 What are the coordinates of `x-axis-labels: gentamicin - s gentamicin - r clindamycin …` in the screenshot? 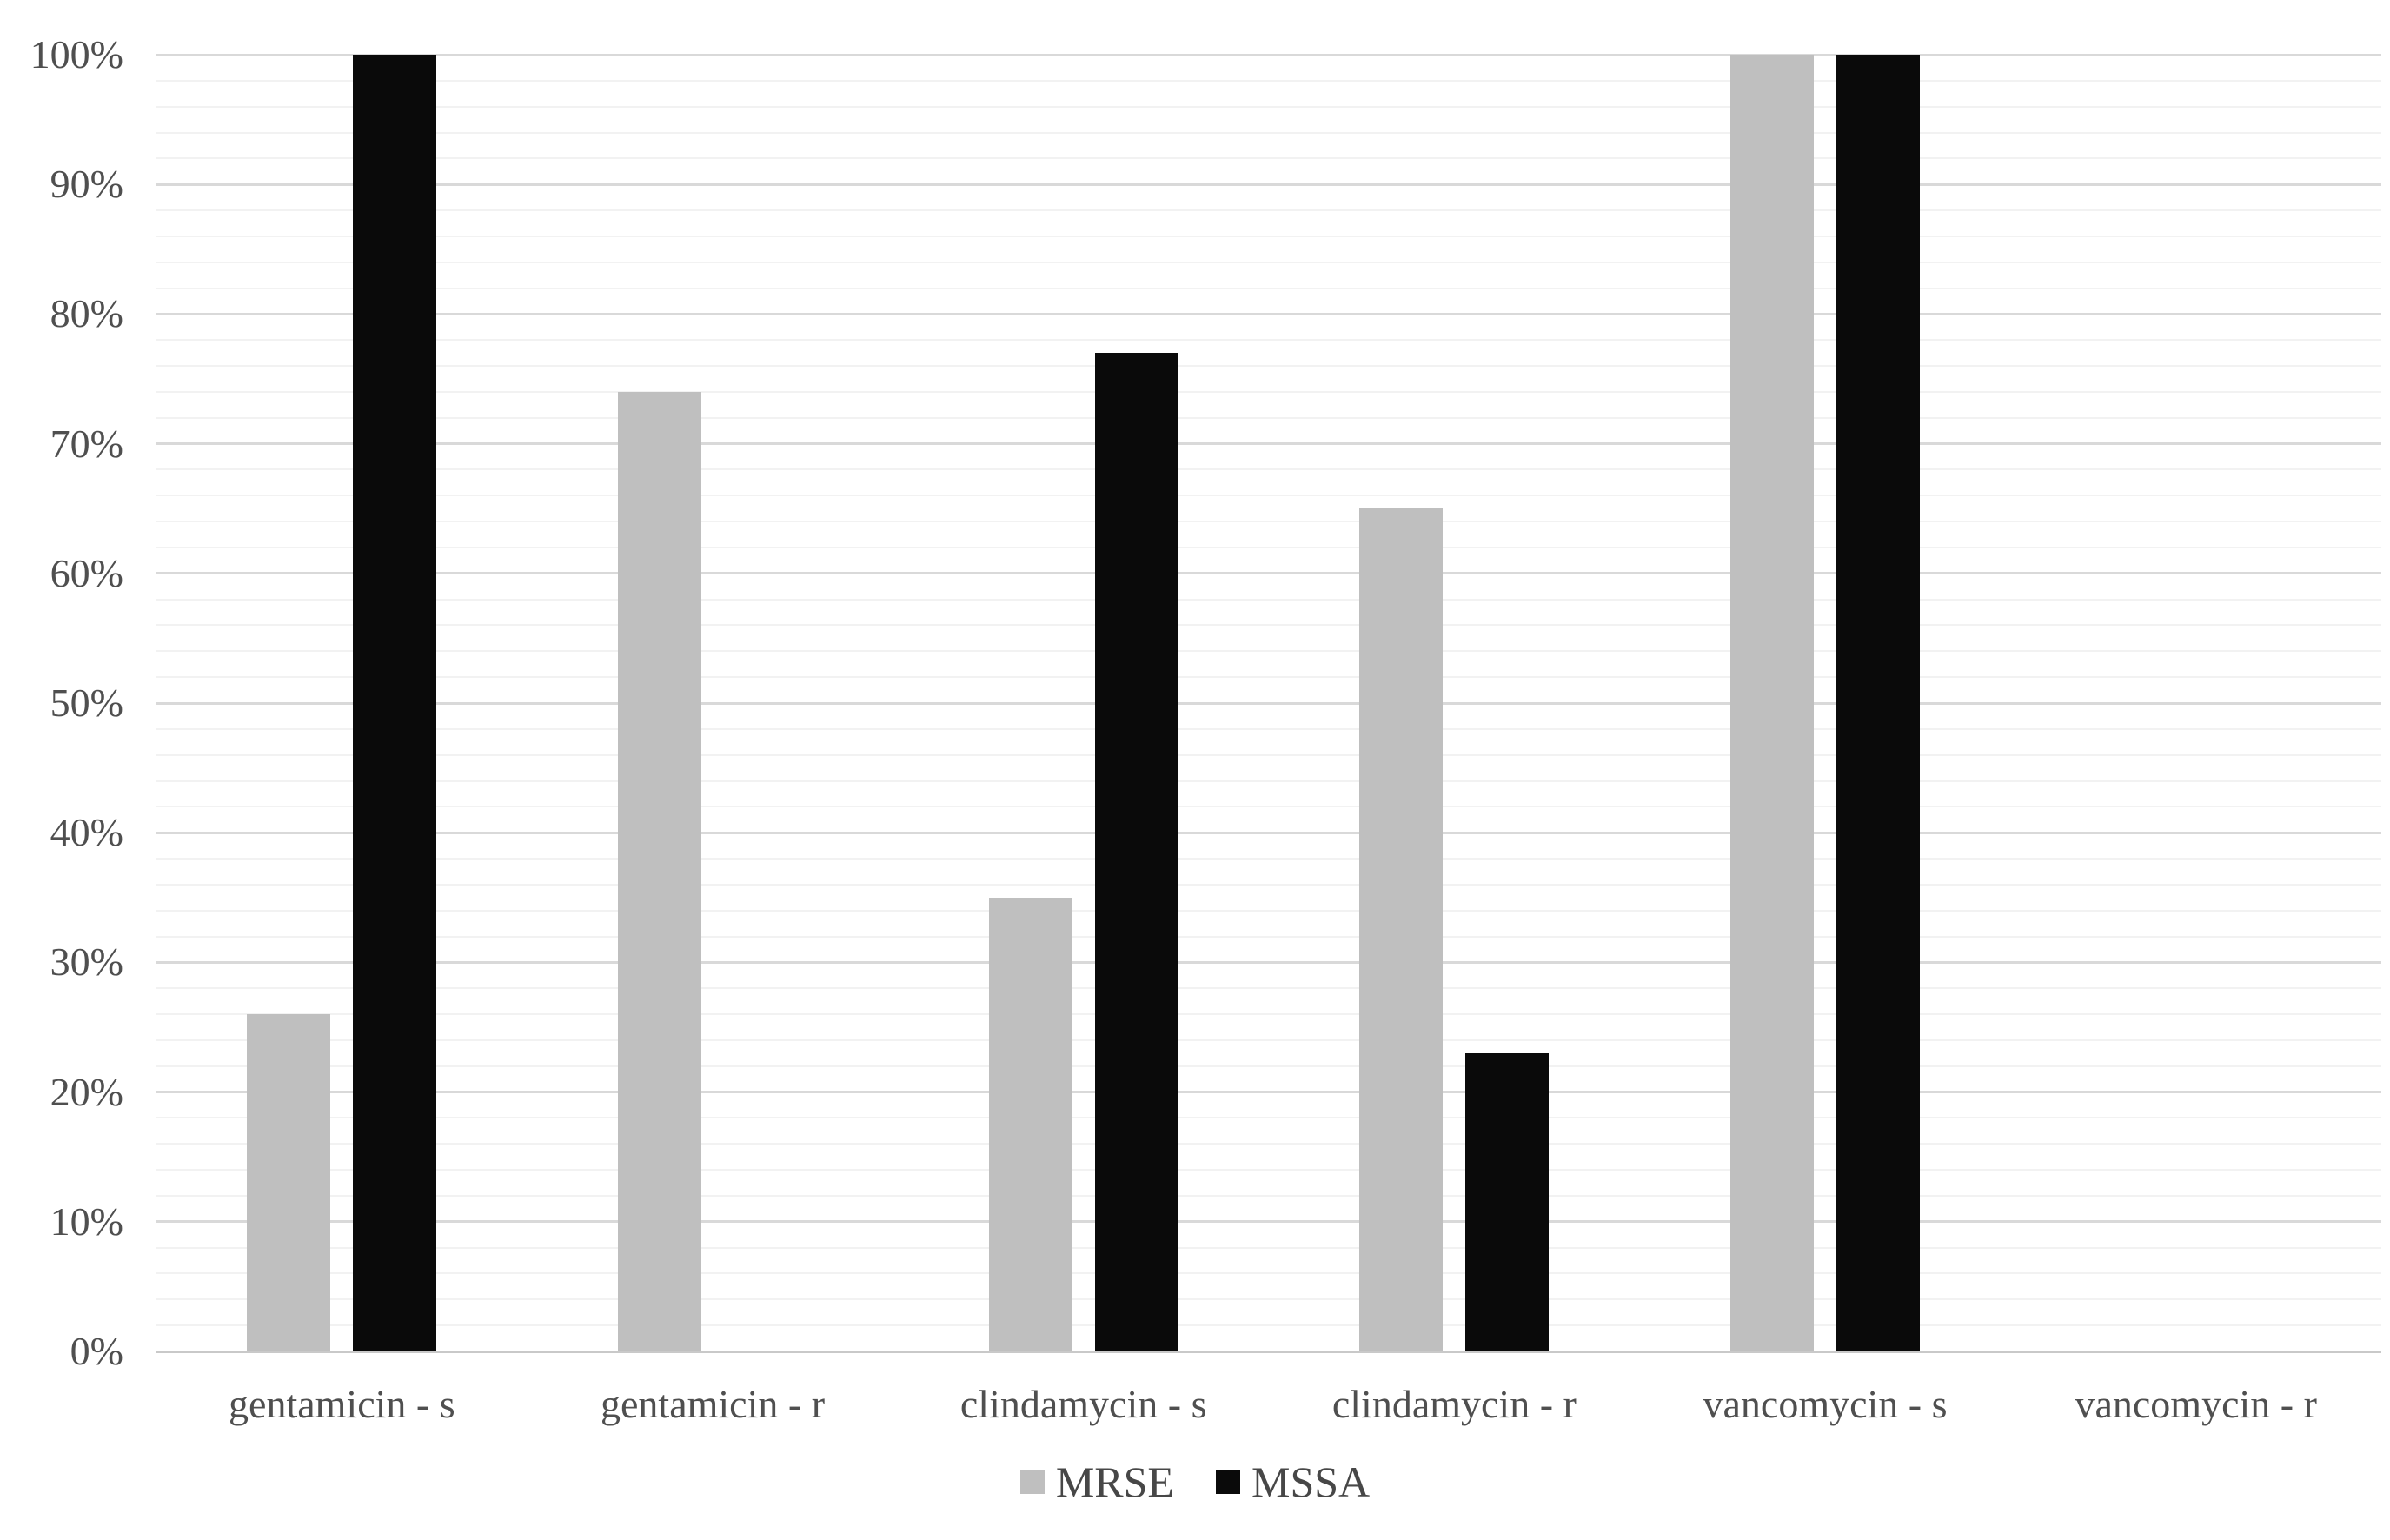 It's located at (1268, 1404).